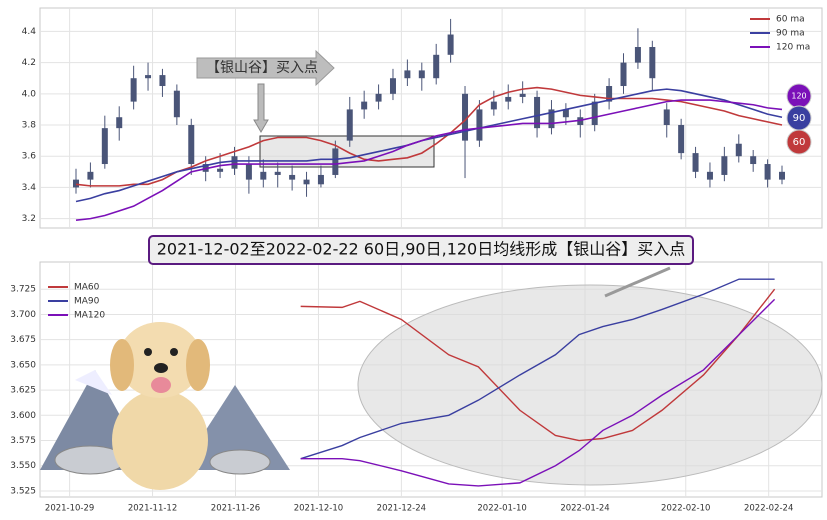  I want to click on badge-label: 90, so click(799, 118).